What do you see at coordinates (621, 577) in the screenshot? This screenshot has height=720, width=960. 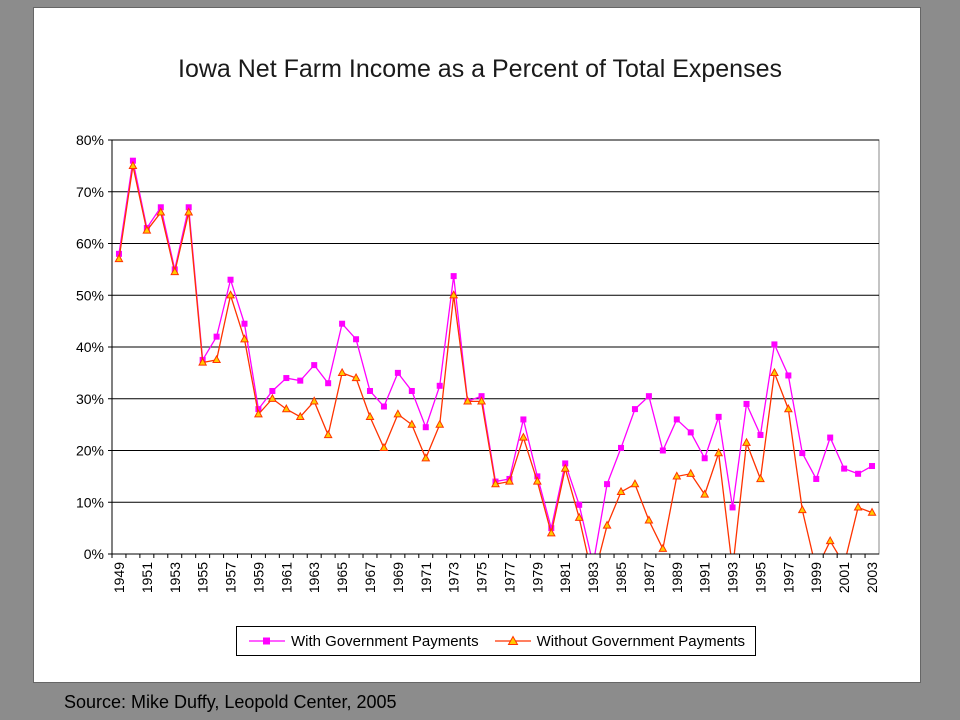 I see `x-tick-label: 1985` at bounding box center [621, 577].